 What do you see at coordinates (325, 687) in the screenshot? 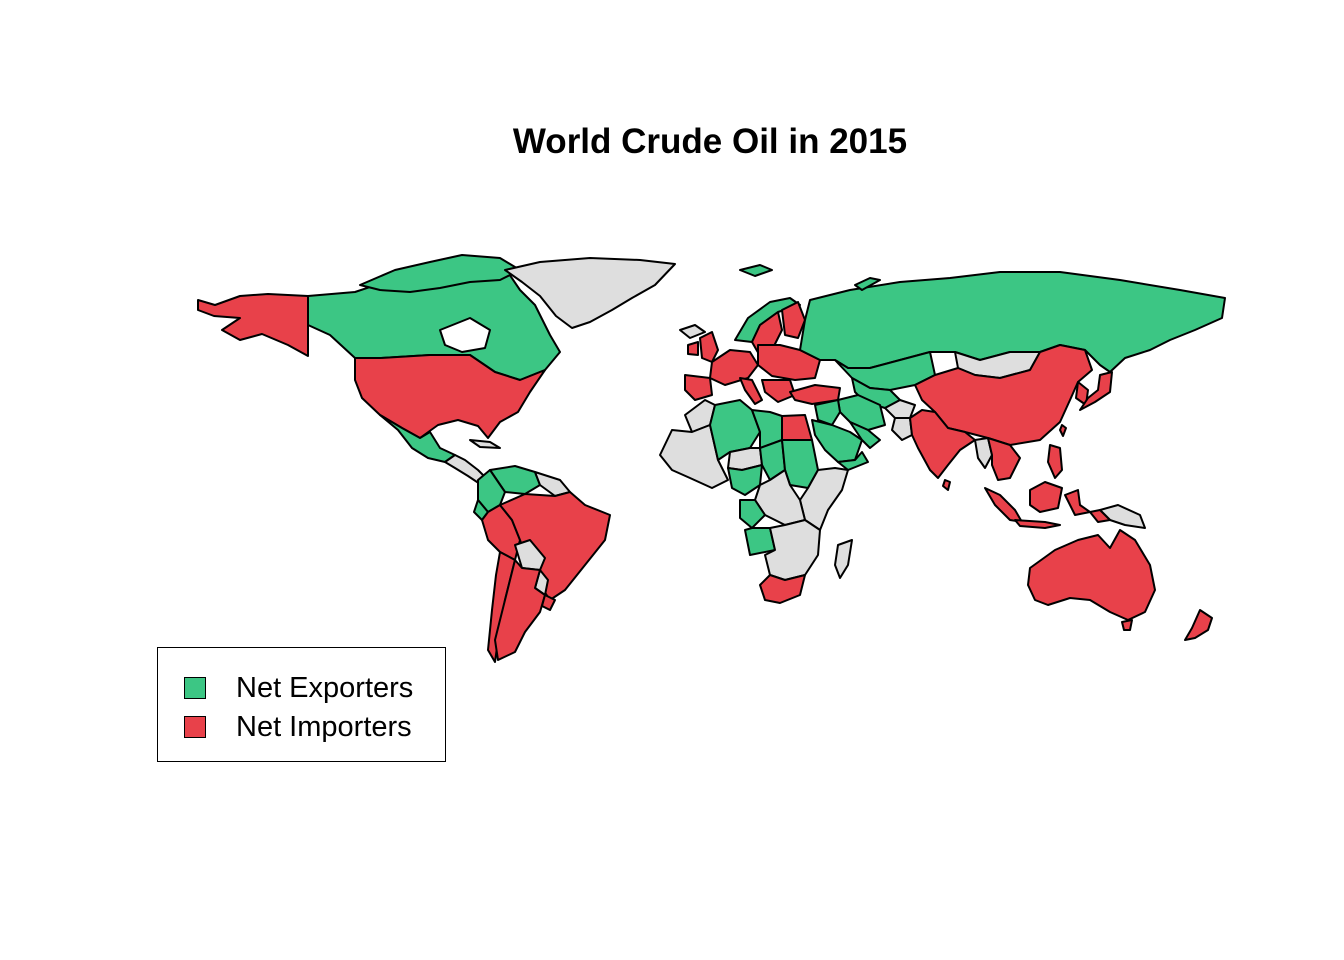
I see `legend-label-exporters: Net Exporters` at bounding box center [325, 687].